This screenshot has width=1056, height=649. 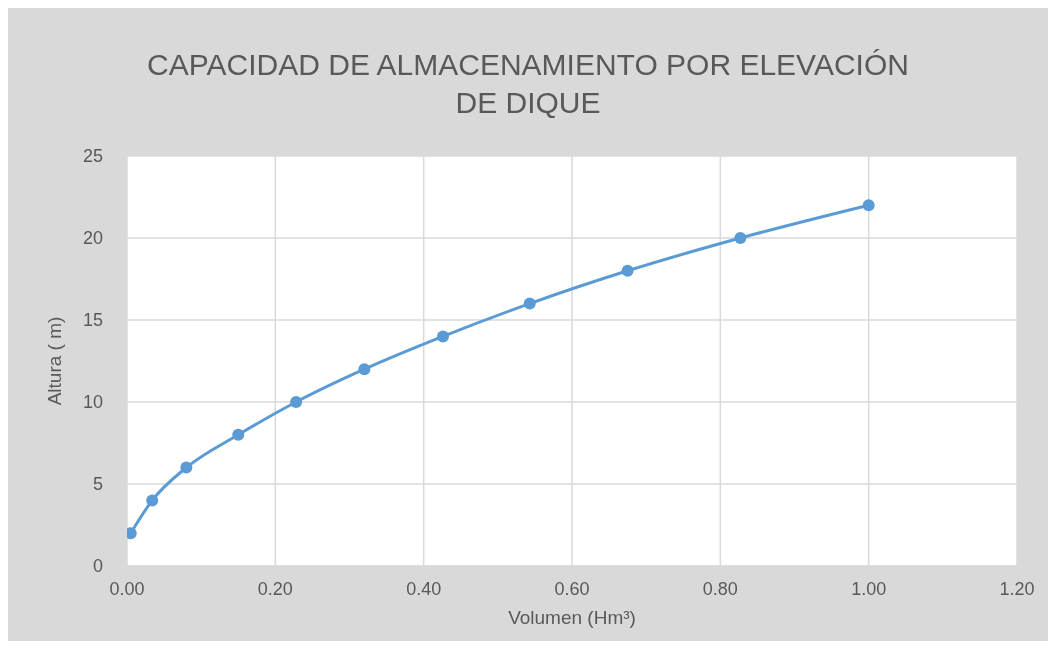 I want to click on x-tick-label: 0.00, so click(x=127, y=588).